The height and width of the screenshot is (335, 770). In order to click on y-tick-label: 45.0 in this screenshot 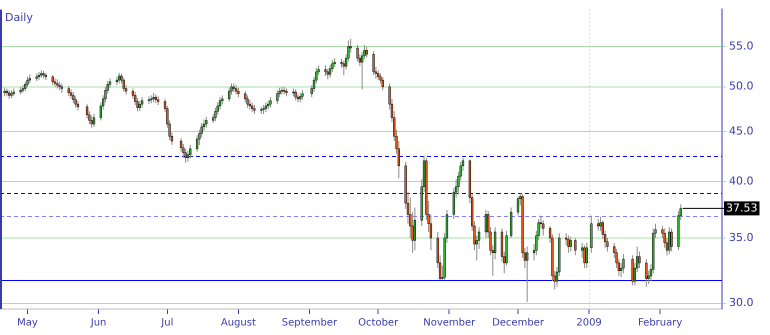, I will do `click(741, 131)`.